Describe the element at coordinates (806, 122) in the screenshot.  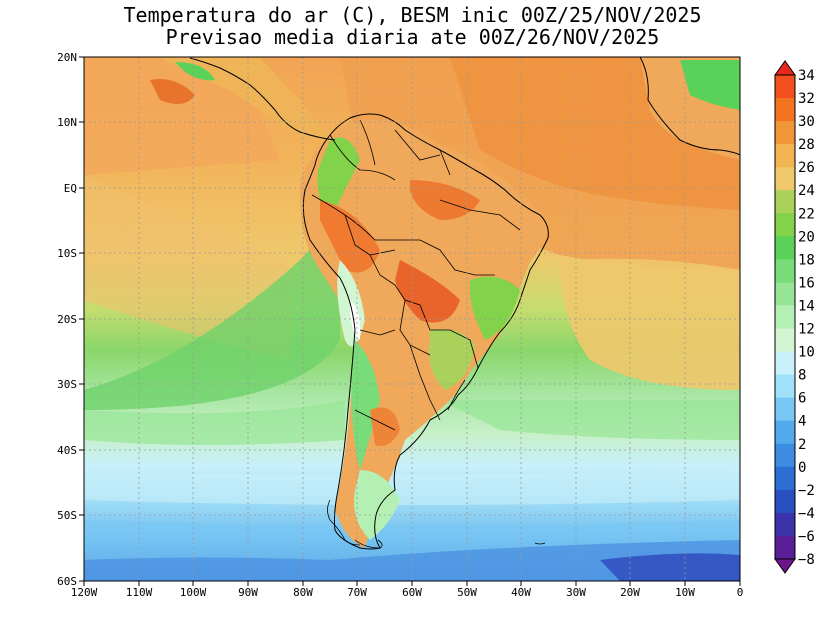
I see `colorbar-label: 30` at that location.